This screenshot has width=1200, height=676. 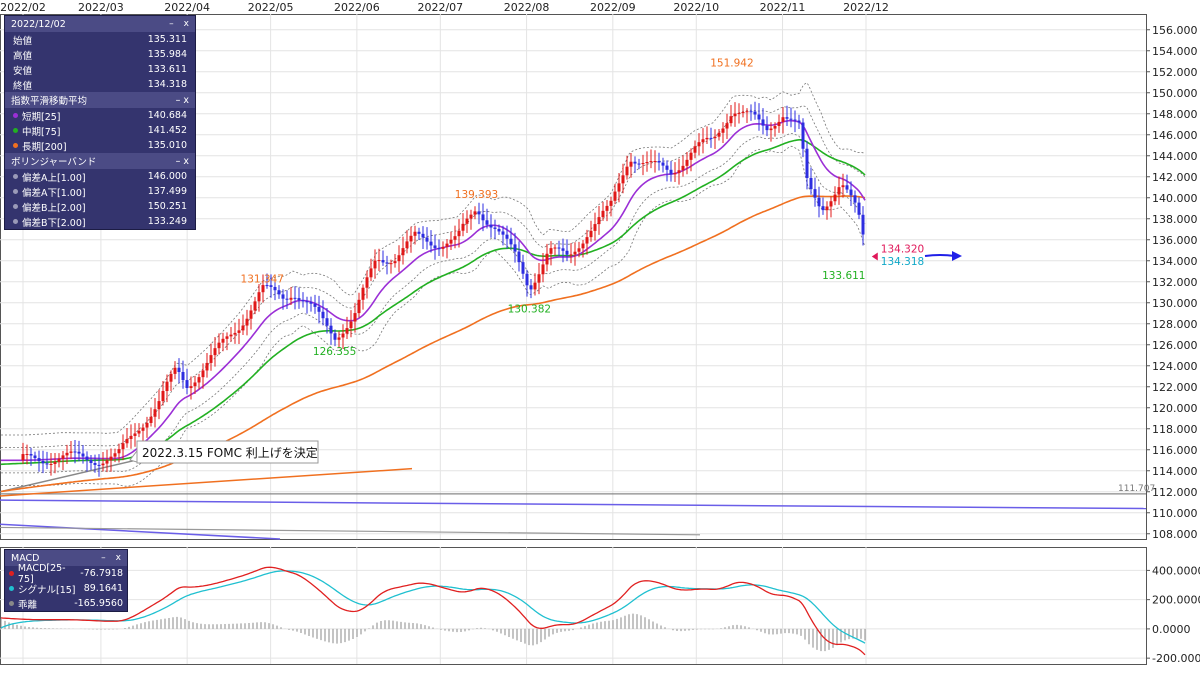 What do you see at coordinates (100, 24) in the screenshot?
I see `info-panel-header: 2022/12/02 – x` at bounding box center [100, 24].